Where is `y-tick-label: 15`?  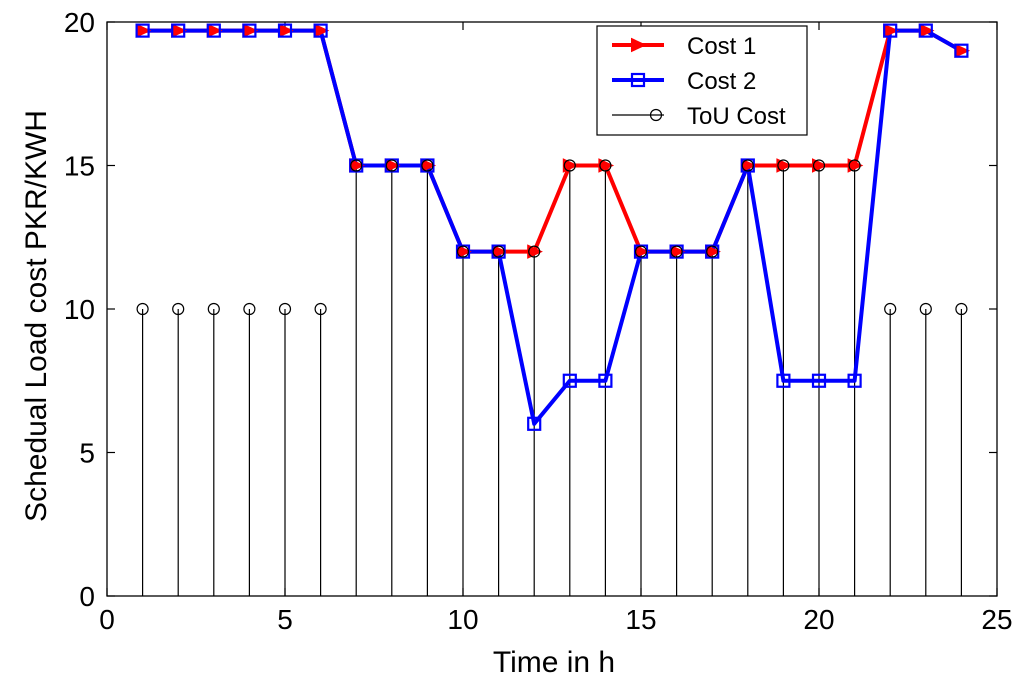
y-tick-label: 15 is located at coordinates (79, 166).